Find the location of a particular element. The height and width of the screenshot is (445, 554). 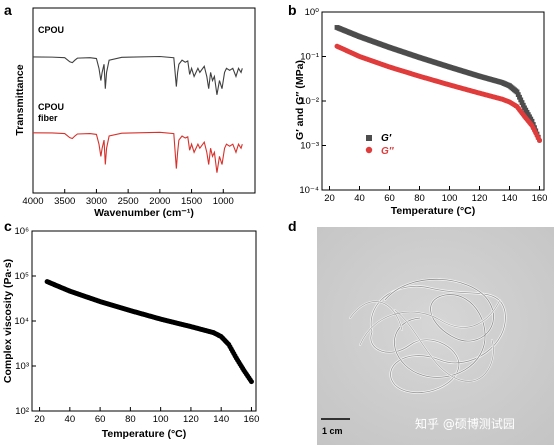

y-axis-label: Transmittance is located at coordinates (20, 99).